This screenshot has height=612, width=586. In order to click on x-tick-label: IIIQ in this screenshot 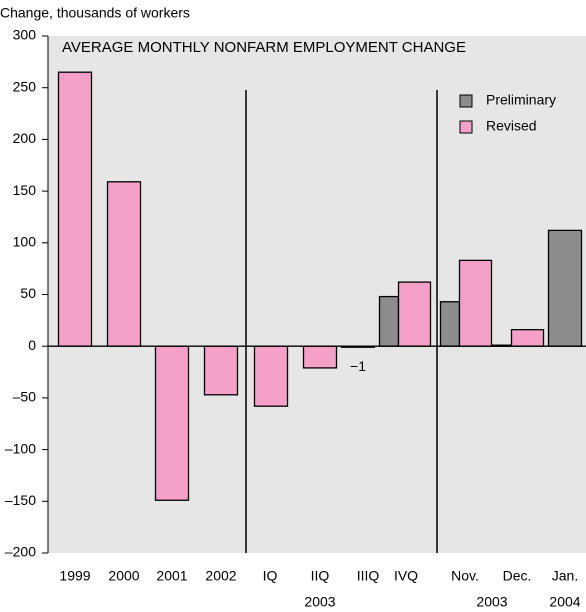, I will do `click(368, 576)`.